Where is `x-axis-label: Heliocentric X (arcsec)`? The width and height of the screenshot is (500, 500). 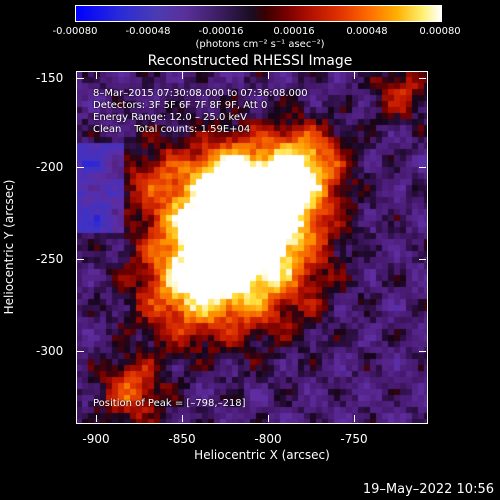
x-axis-label: Heliocentric X (arcsec) is located at coordinates (262, 455).